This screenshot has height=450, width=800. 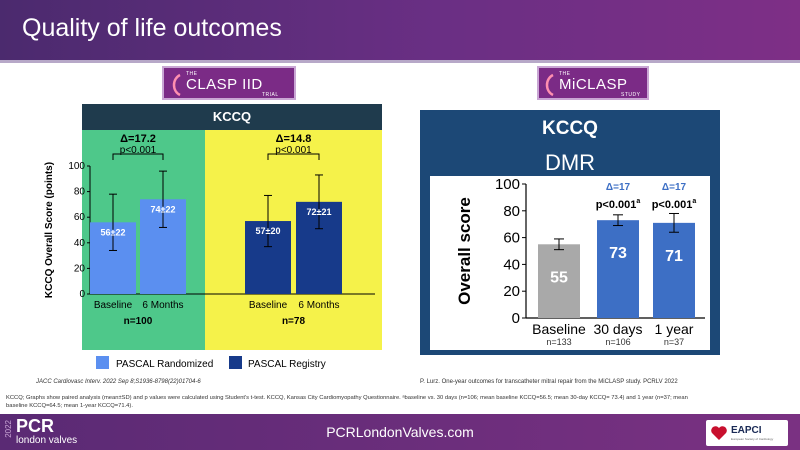 I want to click on heart-icon, so click(x=719, y=433).